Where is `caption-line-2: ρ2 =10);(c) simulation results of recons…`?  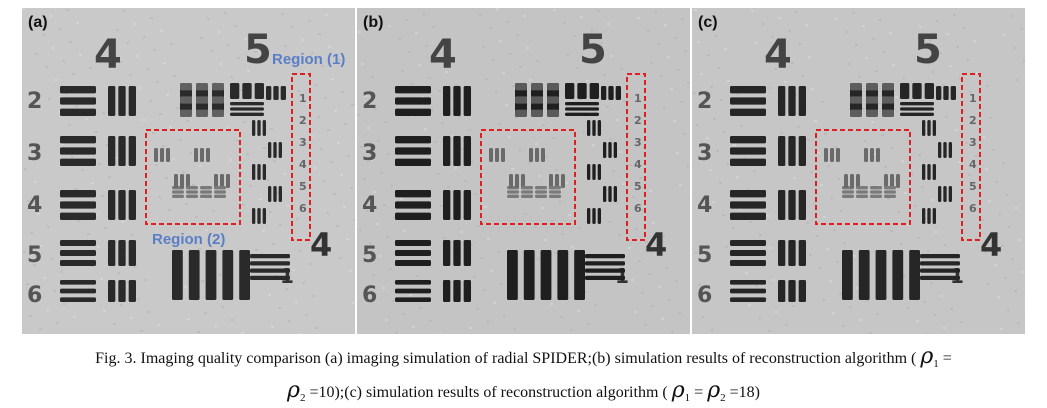 caption-line-2: ρ2 =10);(c) simulation results of recons… is located at coordinates (523, 391).